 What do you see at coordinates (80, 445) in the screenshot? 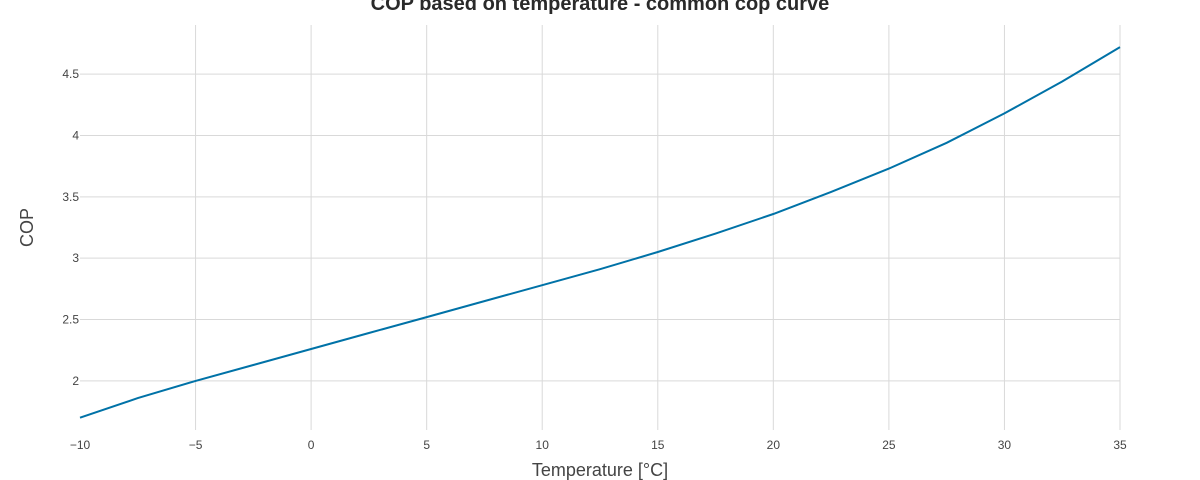
I see `x-tick-label: −10` at bounding box center [80, 445].